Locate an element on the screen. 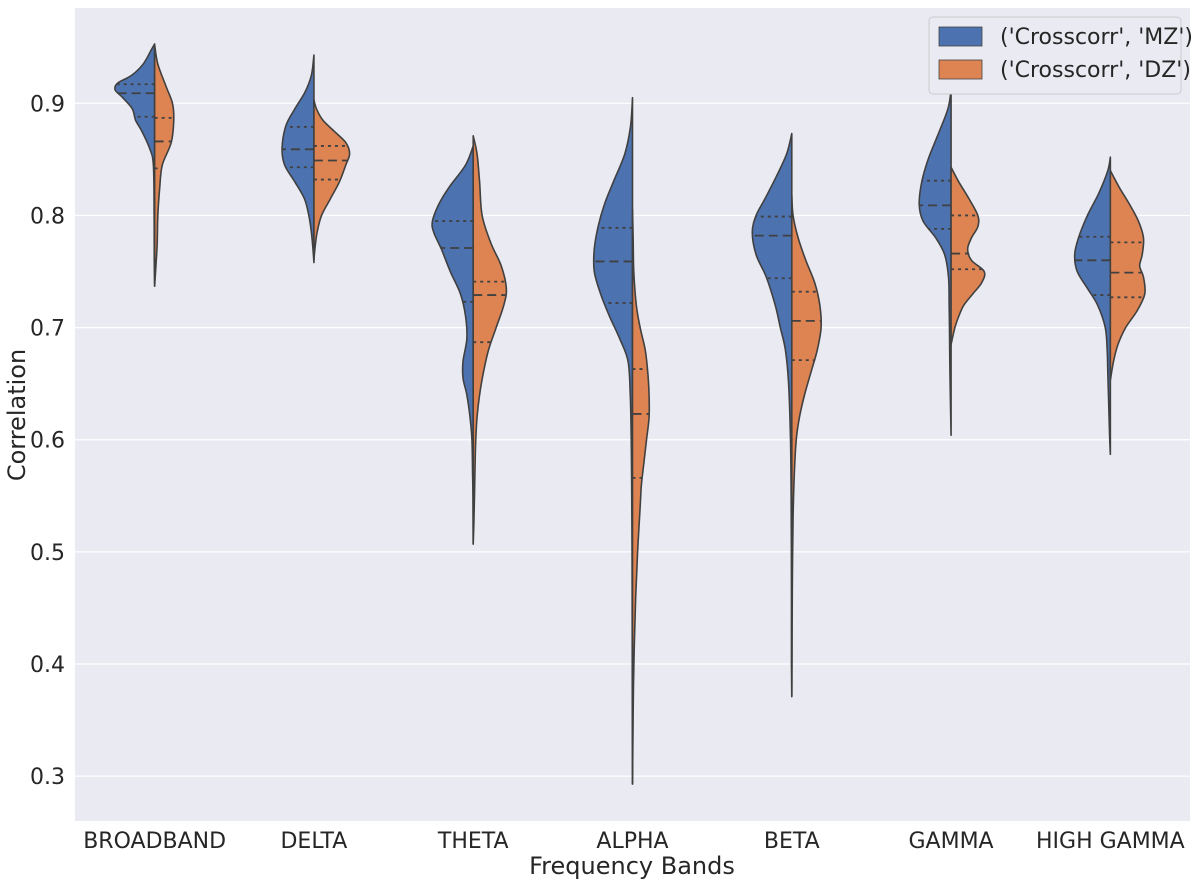  legend-box is located at coordinates (1055, 55).